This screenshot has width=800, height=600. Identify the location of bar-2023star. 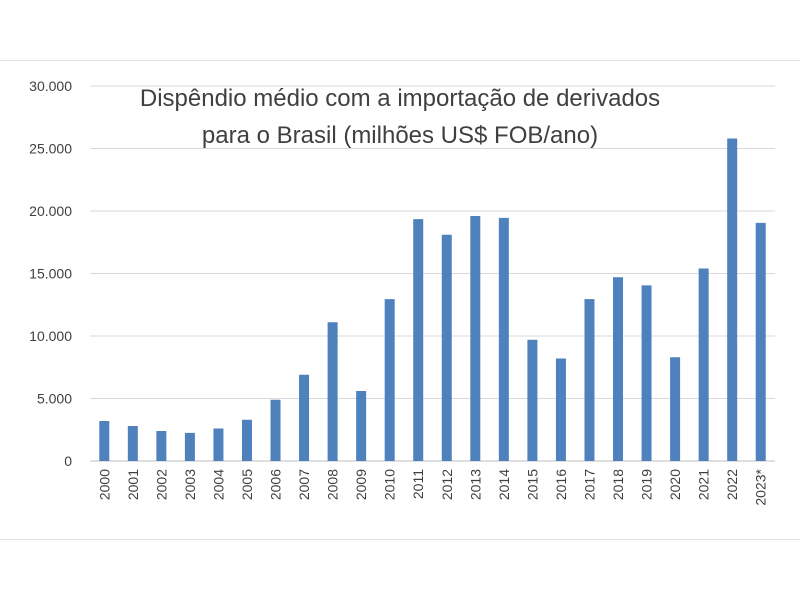
(760, 341).